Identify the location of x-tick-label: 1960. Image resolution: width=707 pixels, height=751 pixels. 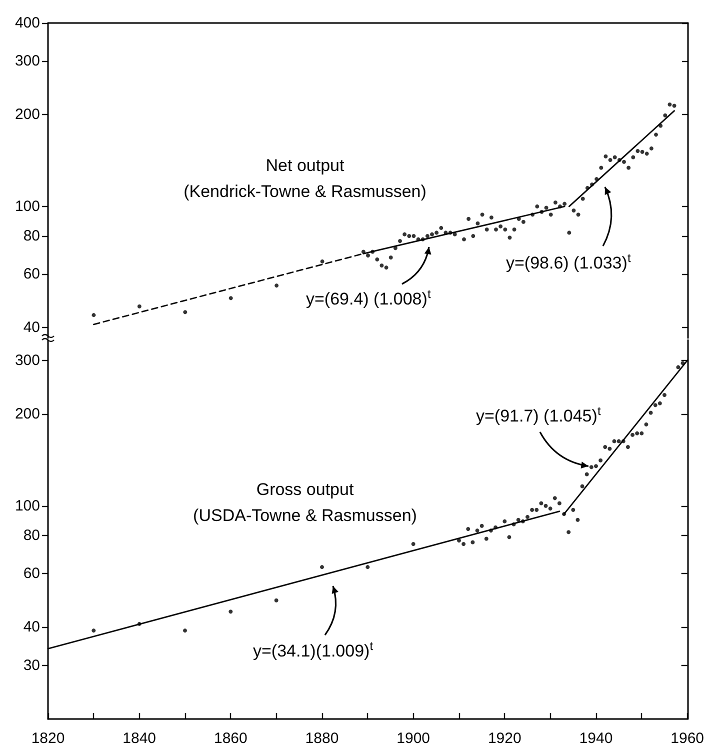
(687, 738).